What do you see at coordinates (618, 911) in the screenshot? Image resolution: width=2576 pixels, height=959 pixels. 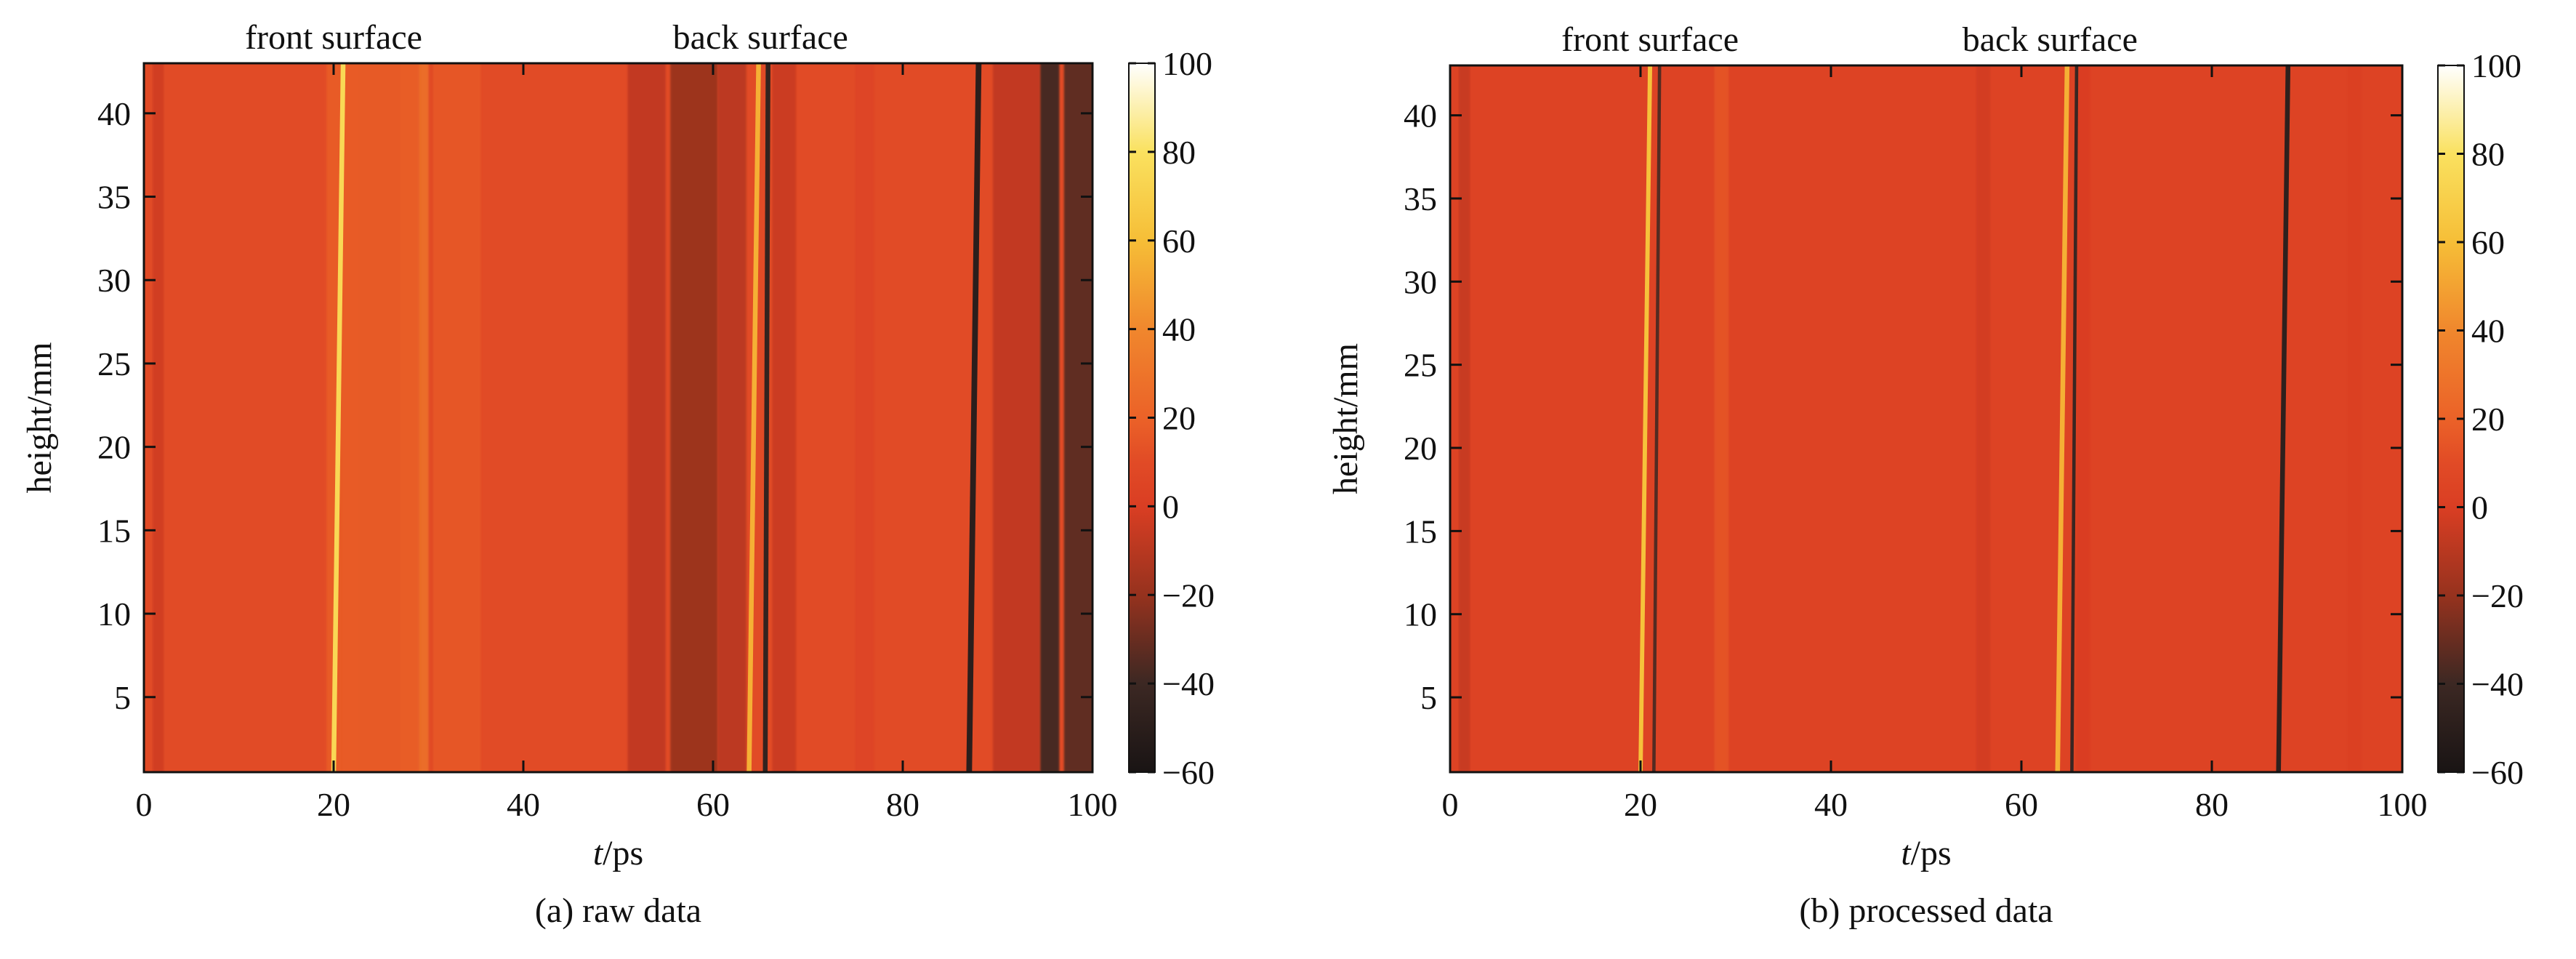 I see `panel-caption: (a) raw data` at bounding box center [618, 911].